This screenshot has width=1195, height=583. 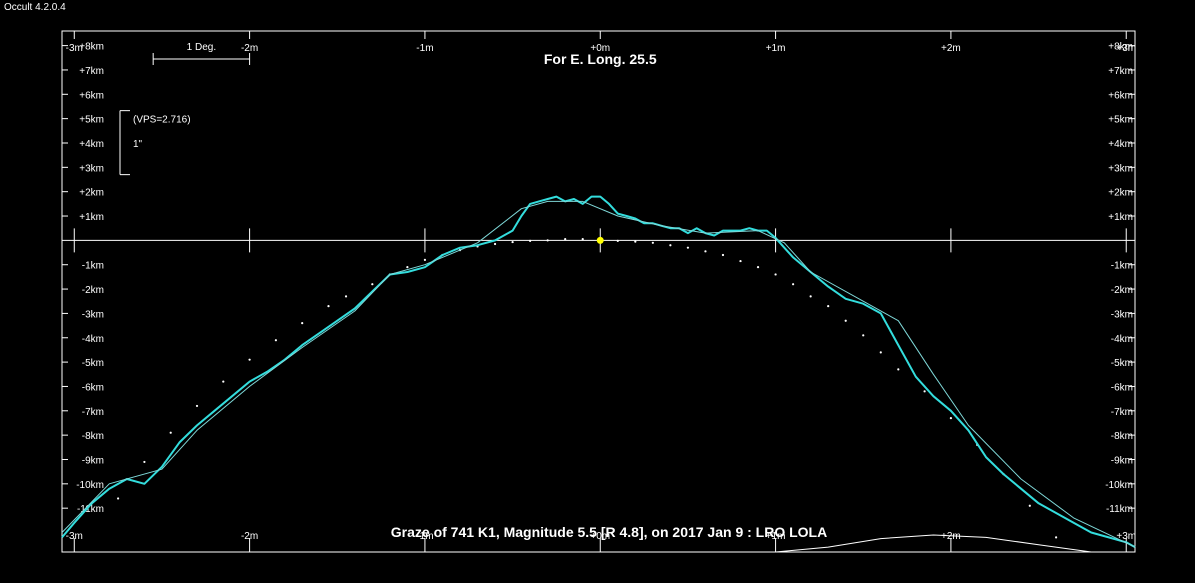 I want to click on y-tick-label-right: -1km, so click(x=1122, y=266).